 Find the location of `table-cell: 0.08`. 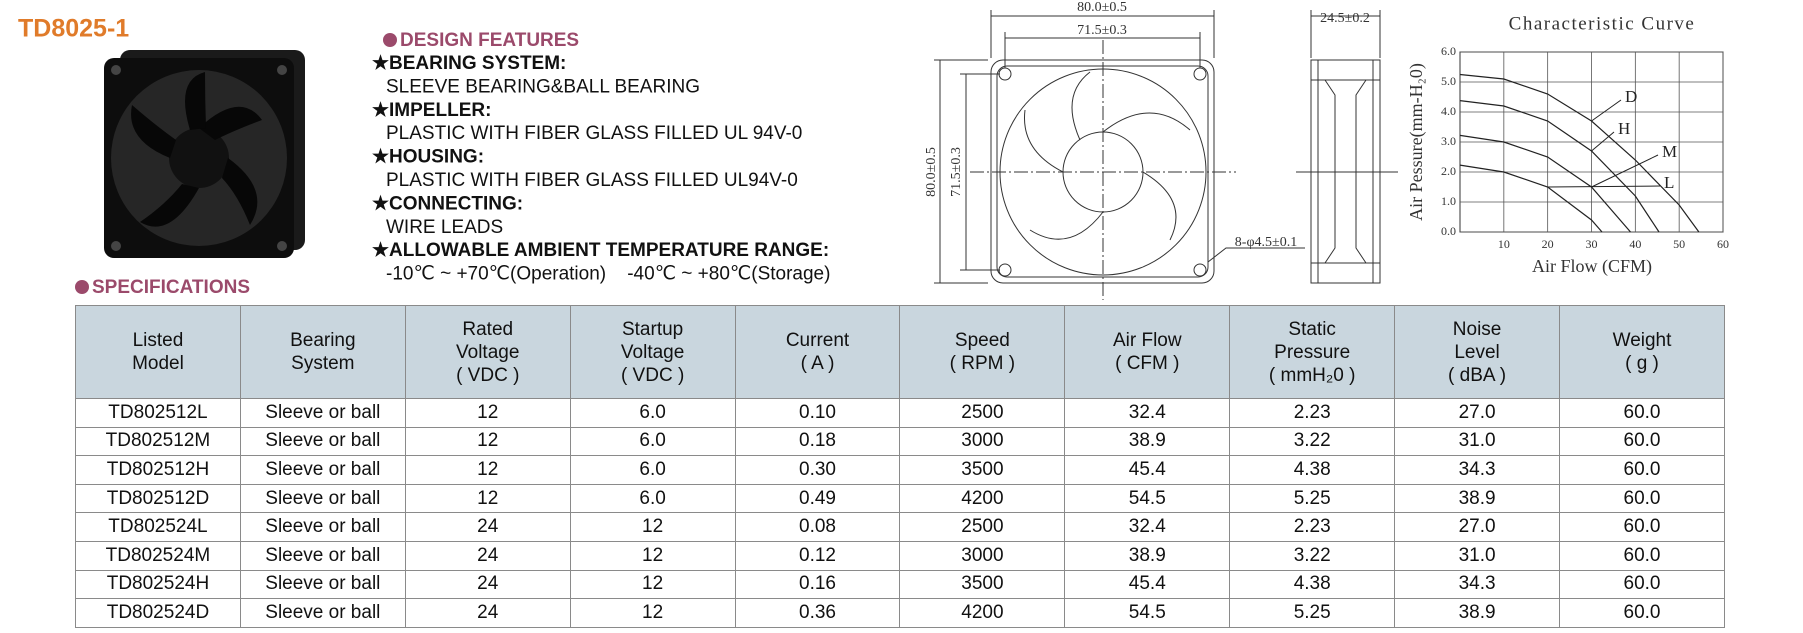

table-cell: 0.08 is located at coordinates (817, 527).